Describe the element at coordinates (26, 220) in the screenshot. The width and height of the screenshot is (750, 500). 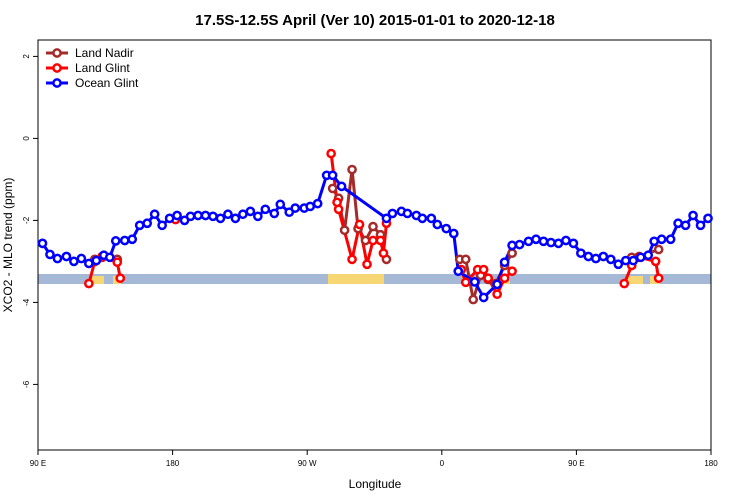
I see `y-tick-label: -2` at that location.